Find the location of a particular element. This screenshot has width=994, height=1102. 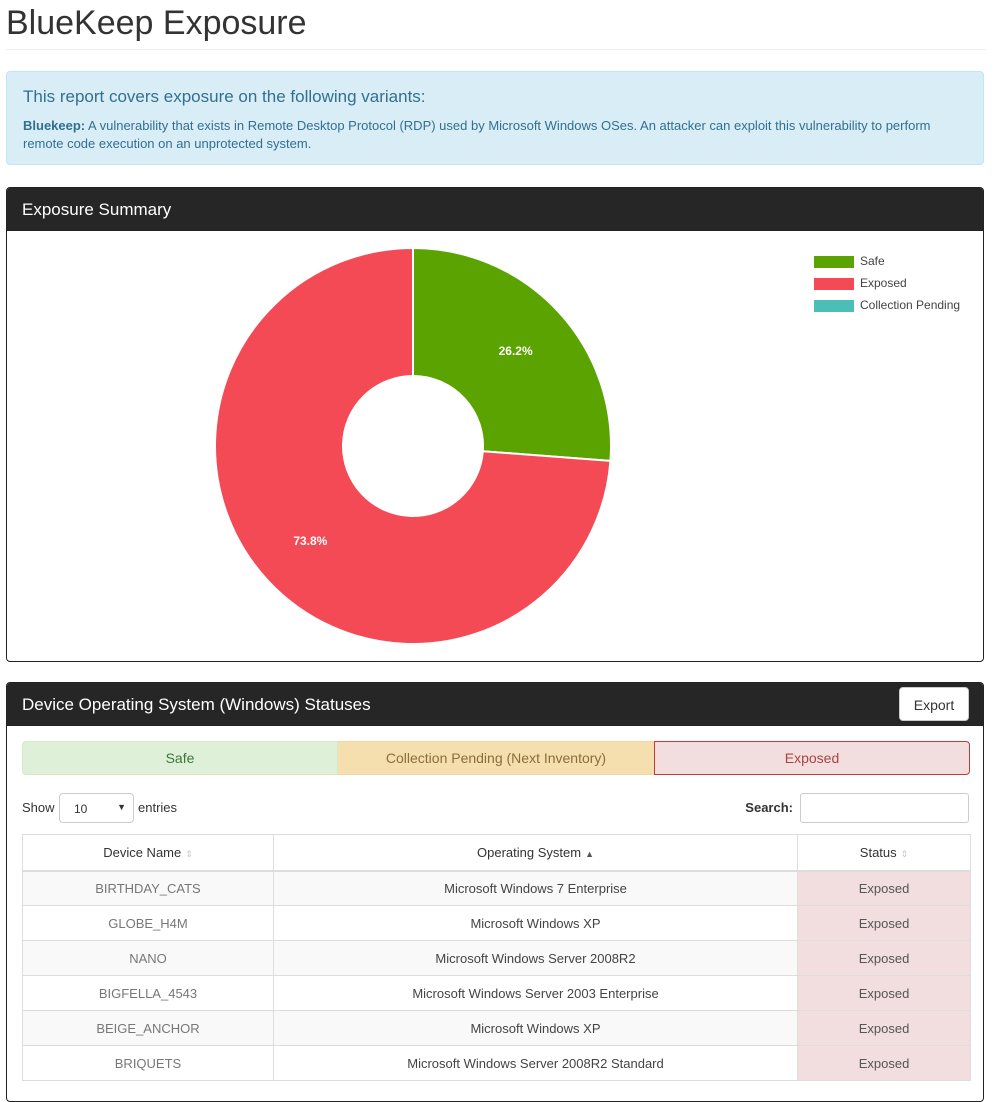

column-header-status: Status ⇕ is located at coordinates (884, 853).